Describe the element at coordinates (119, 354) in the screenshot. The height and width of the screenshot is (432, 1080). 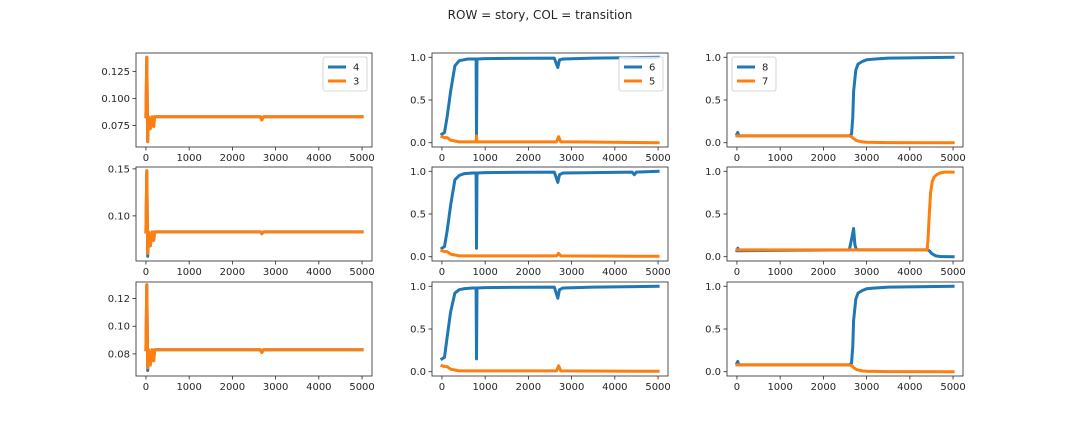
I see `y-tick-label: 0.08` at that location.